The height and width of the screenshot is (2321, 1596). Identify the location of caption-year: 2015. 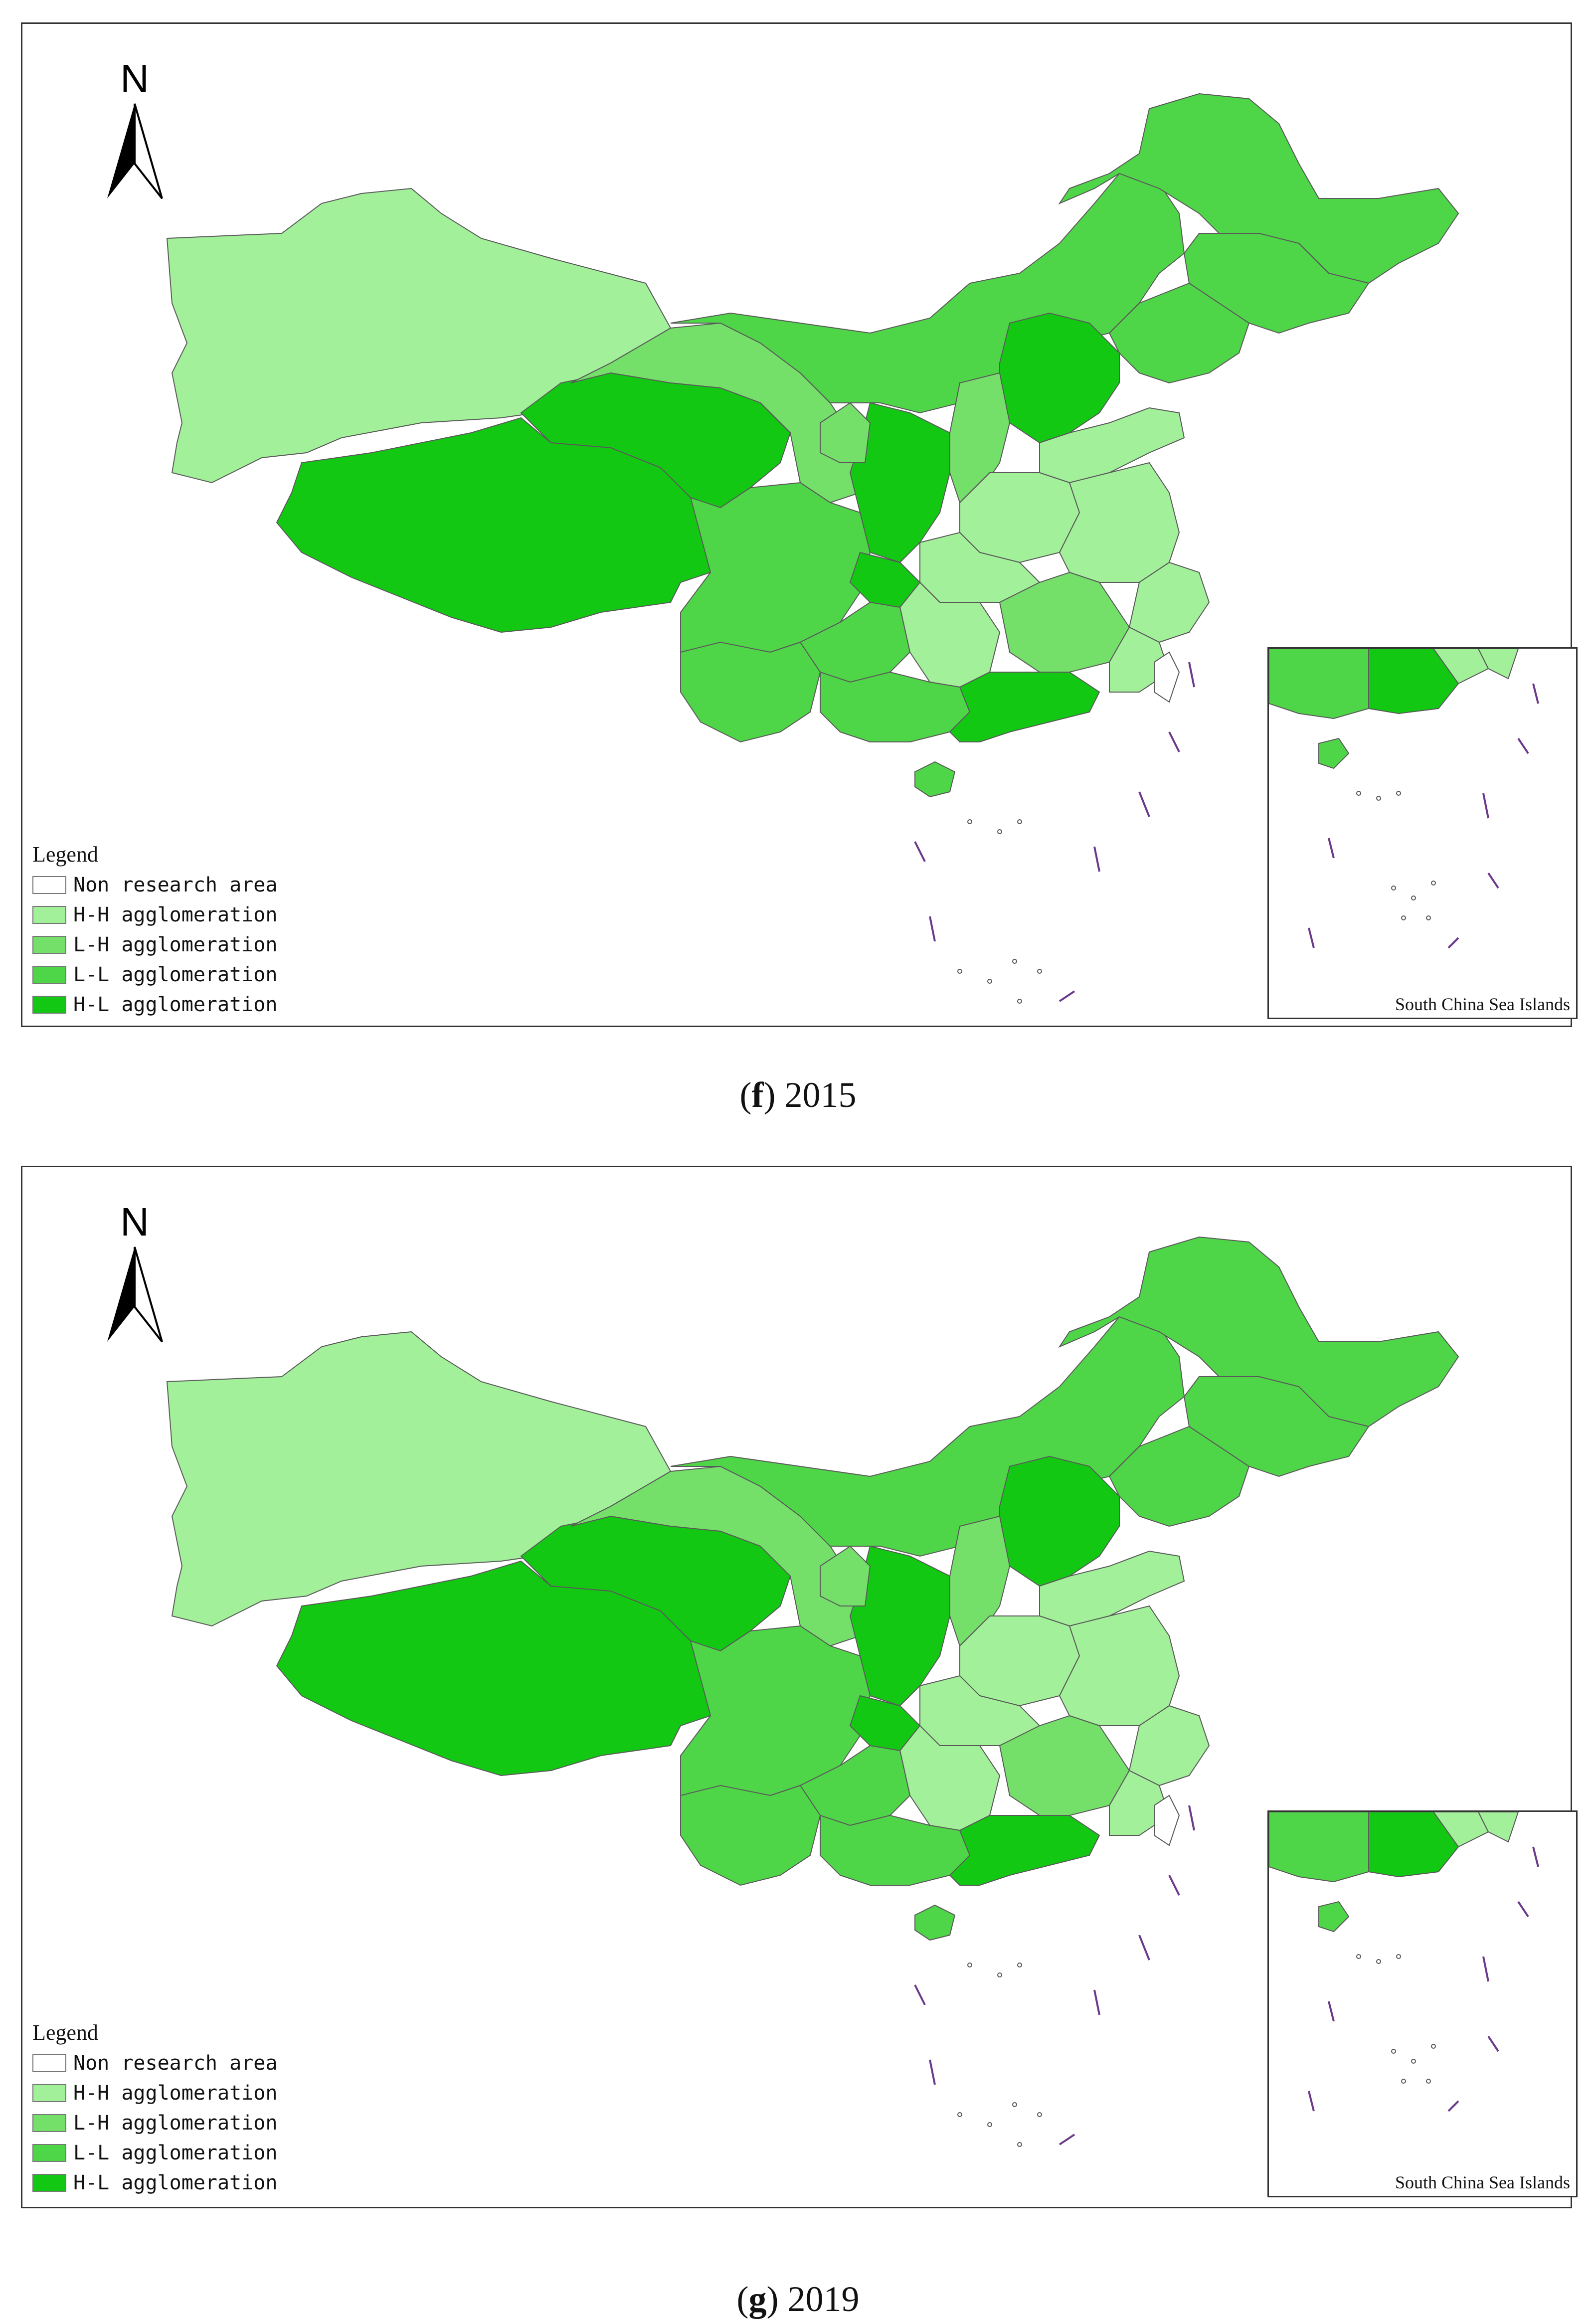
(820, 1095).